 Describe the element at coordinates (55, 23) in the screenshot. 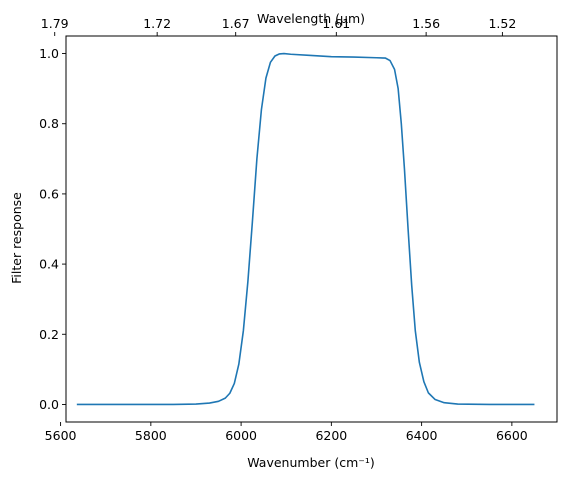

I see `top-x-tick-label: 1.79` at that location.